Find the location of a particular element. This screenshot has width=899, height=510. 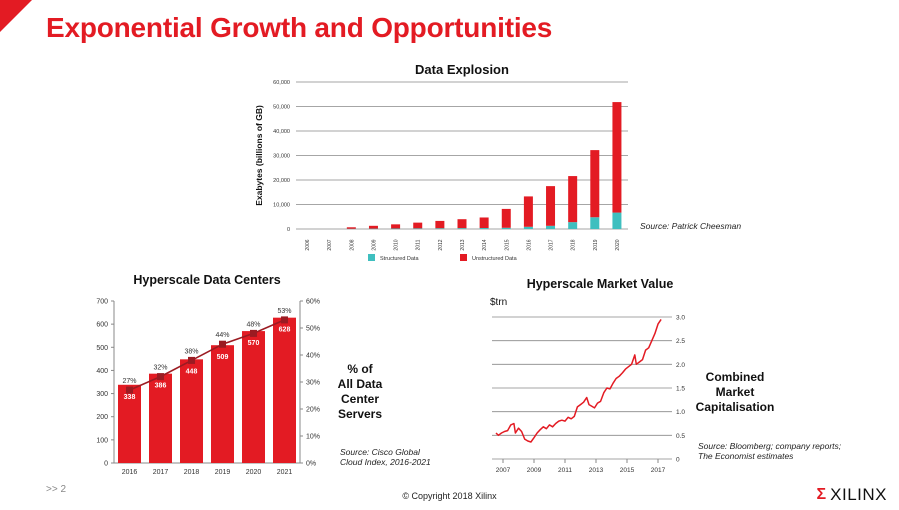

y-tick-label: 30,000 is located at coordinates (281, 157).